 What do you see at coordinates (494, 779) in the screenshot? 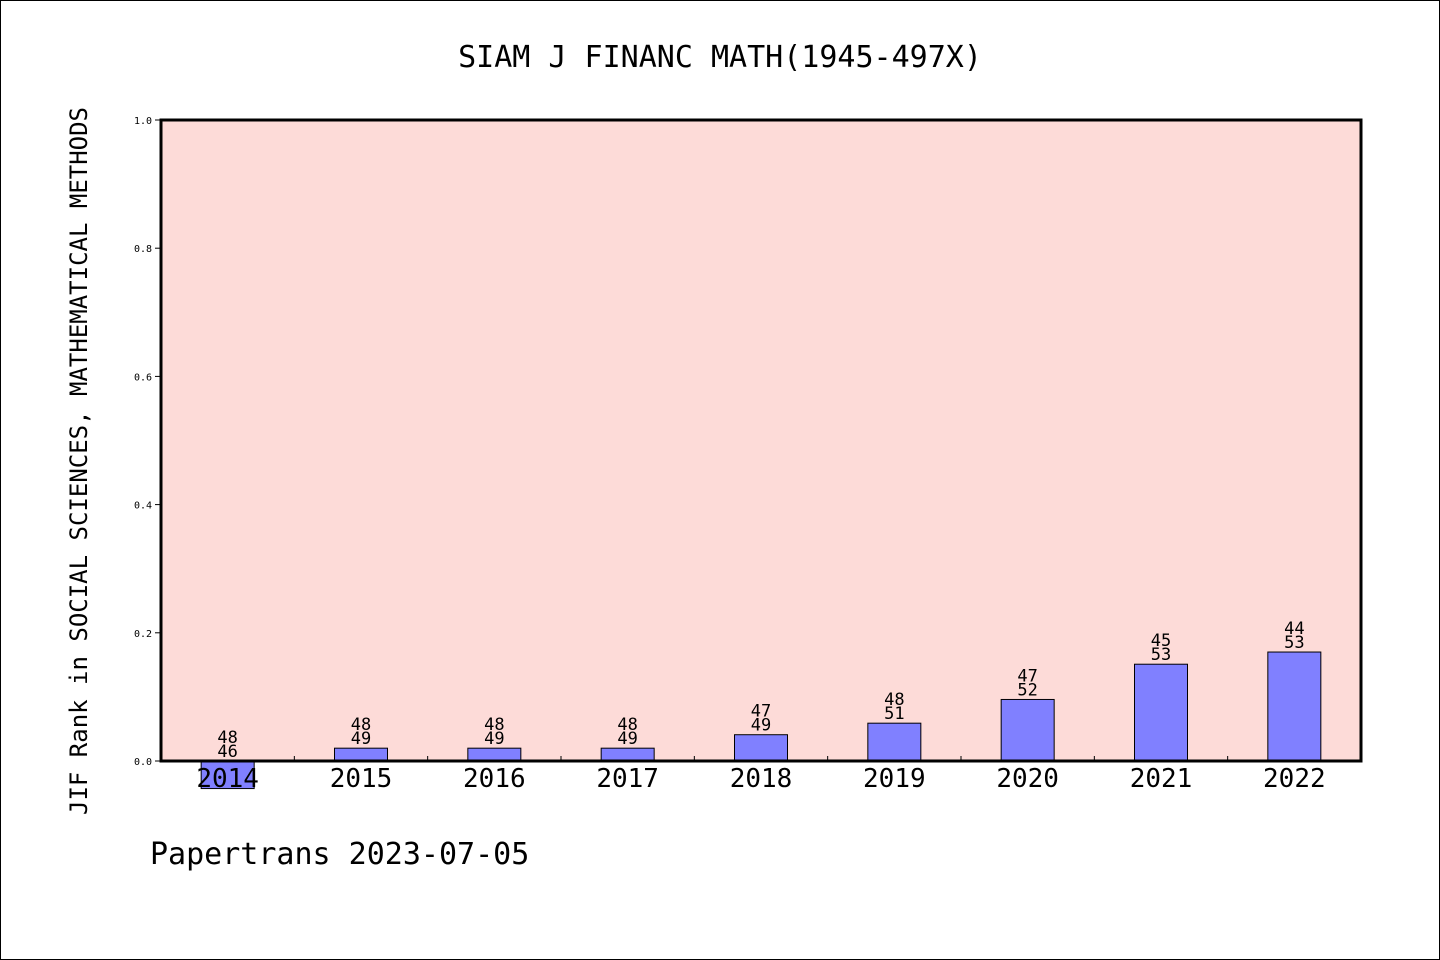
I see `x-tick-label: 2016` at bounding box center [494, 779].